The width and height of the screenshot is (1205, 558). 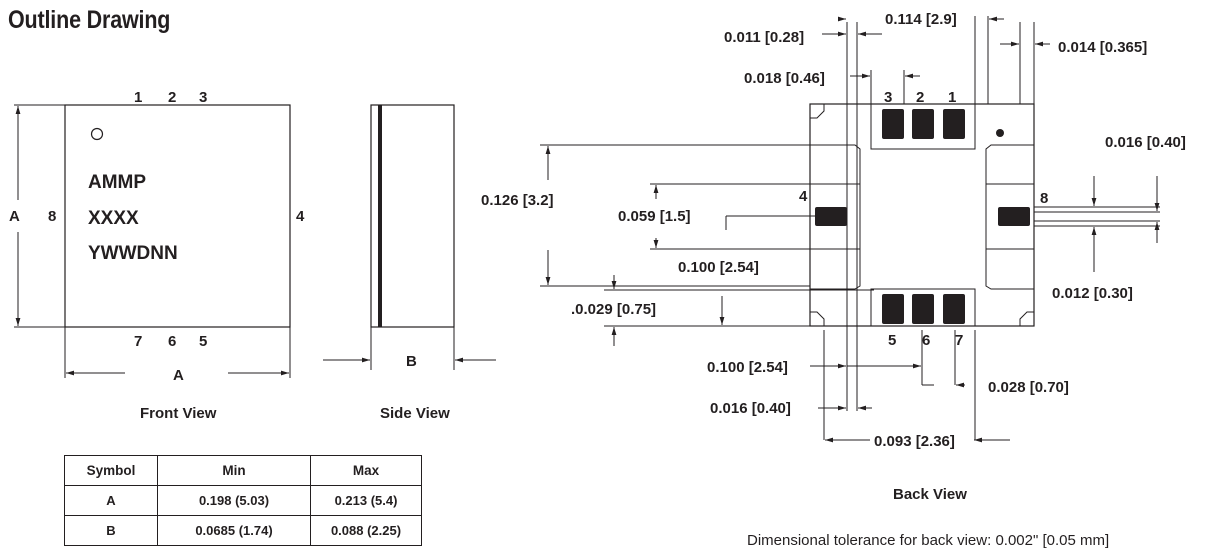 I want to click on side-body-outline, so click(x=412, y=216).